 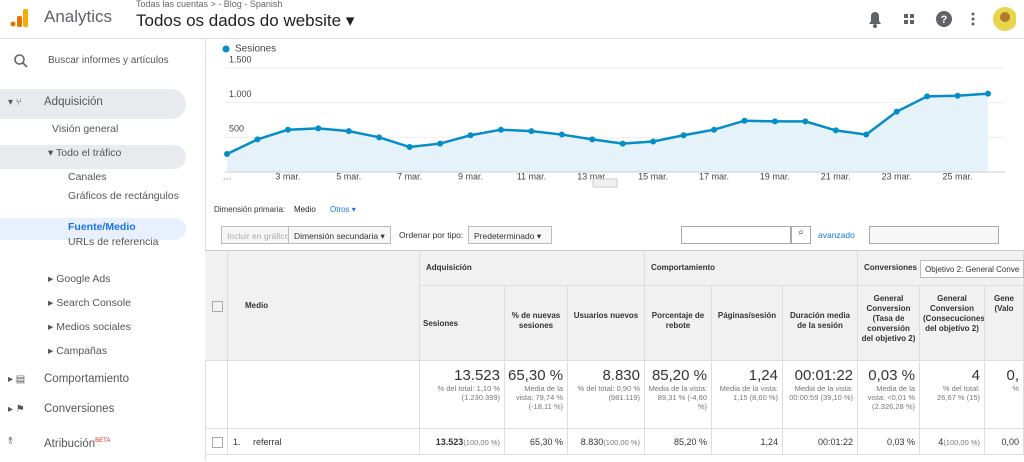 What do you see at coordinates (714, 176) in the screenshot?
I see `x-tick-label: 17 mar.` at bounding box center [714, 176].